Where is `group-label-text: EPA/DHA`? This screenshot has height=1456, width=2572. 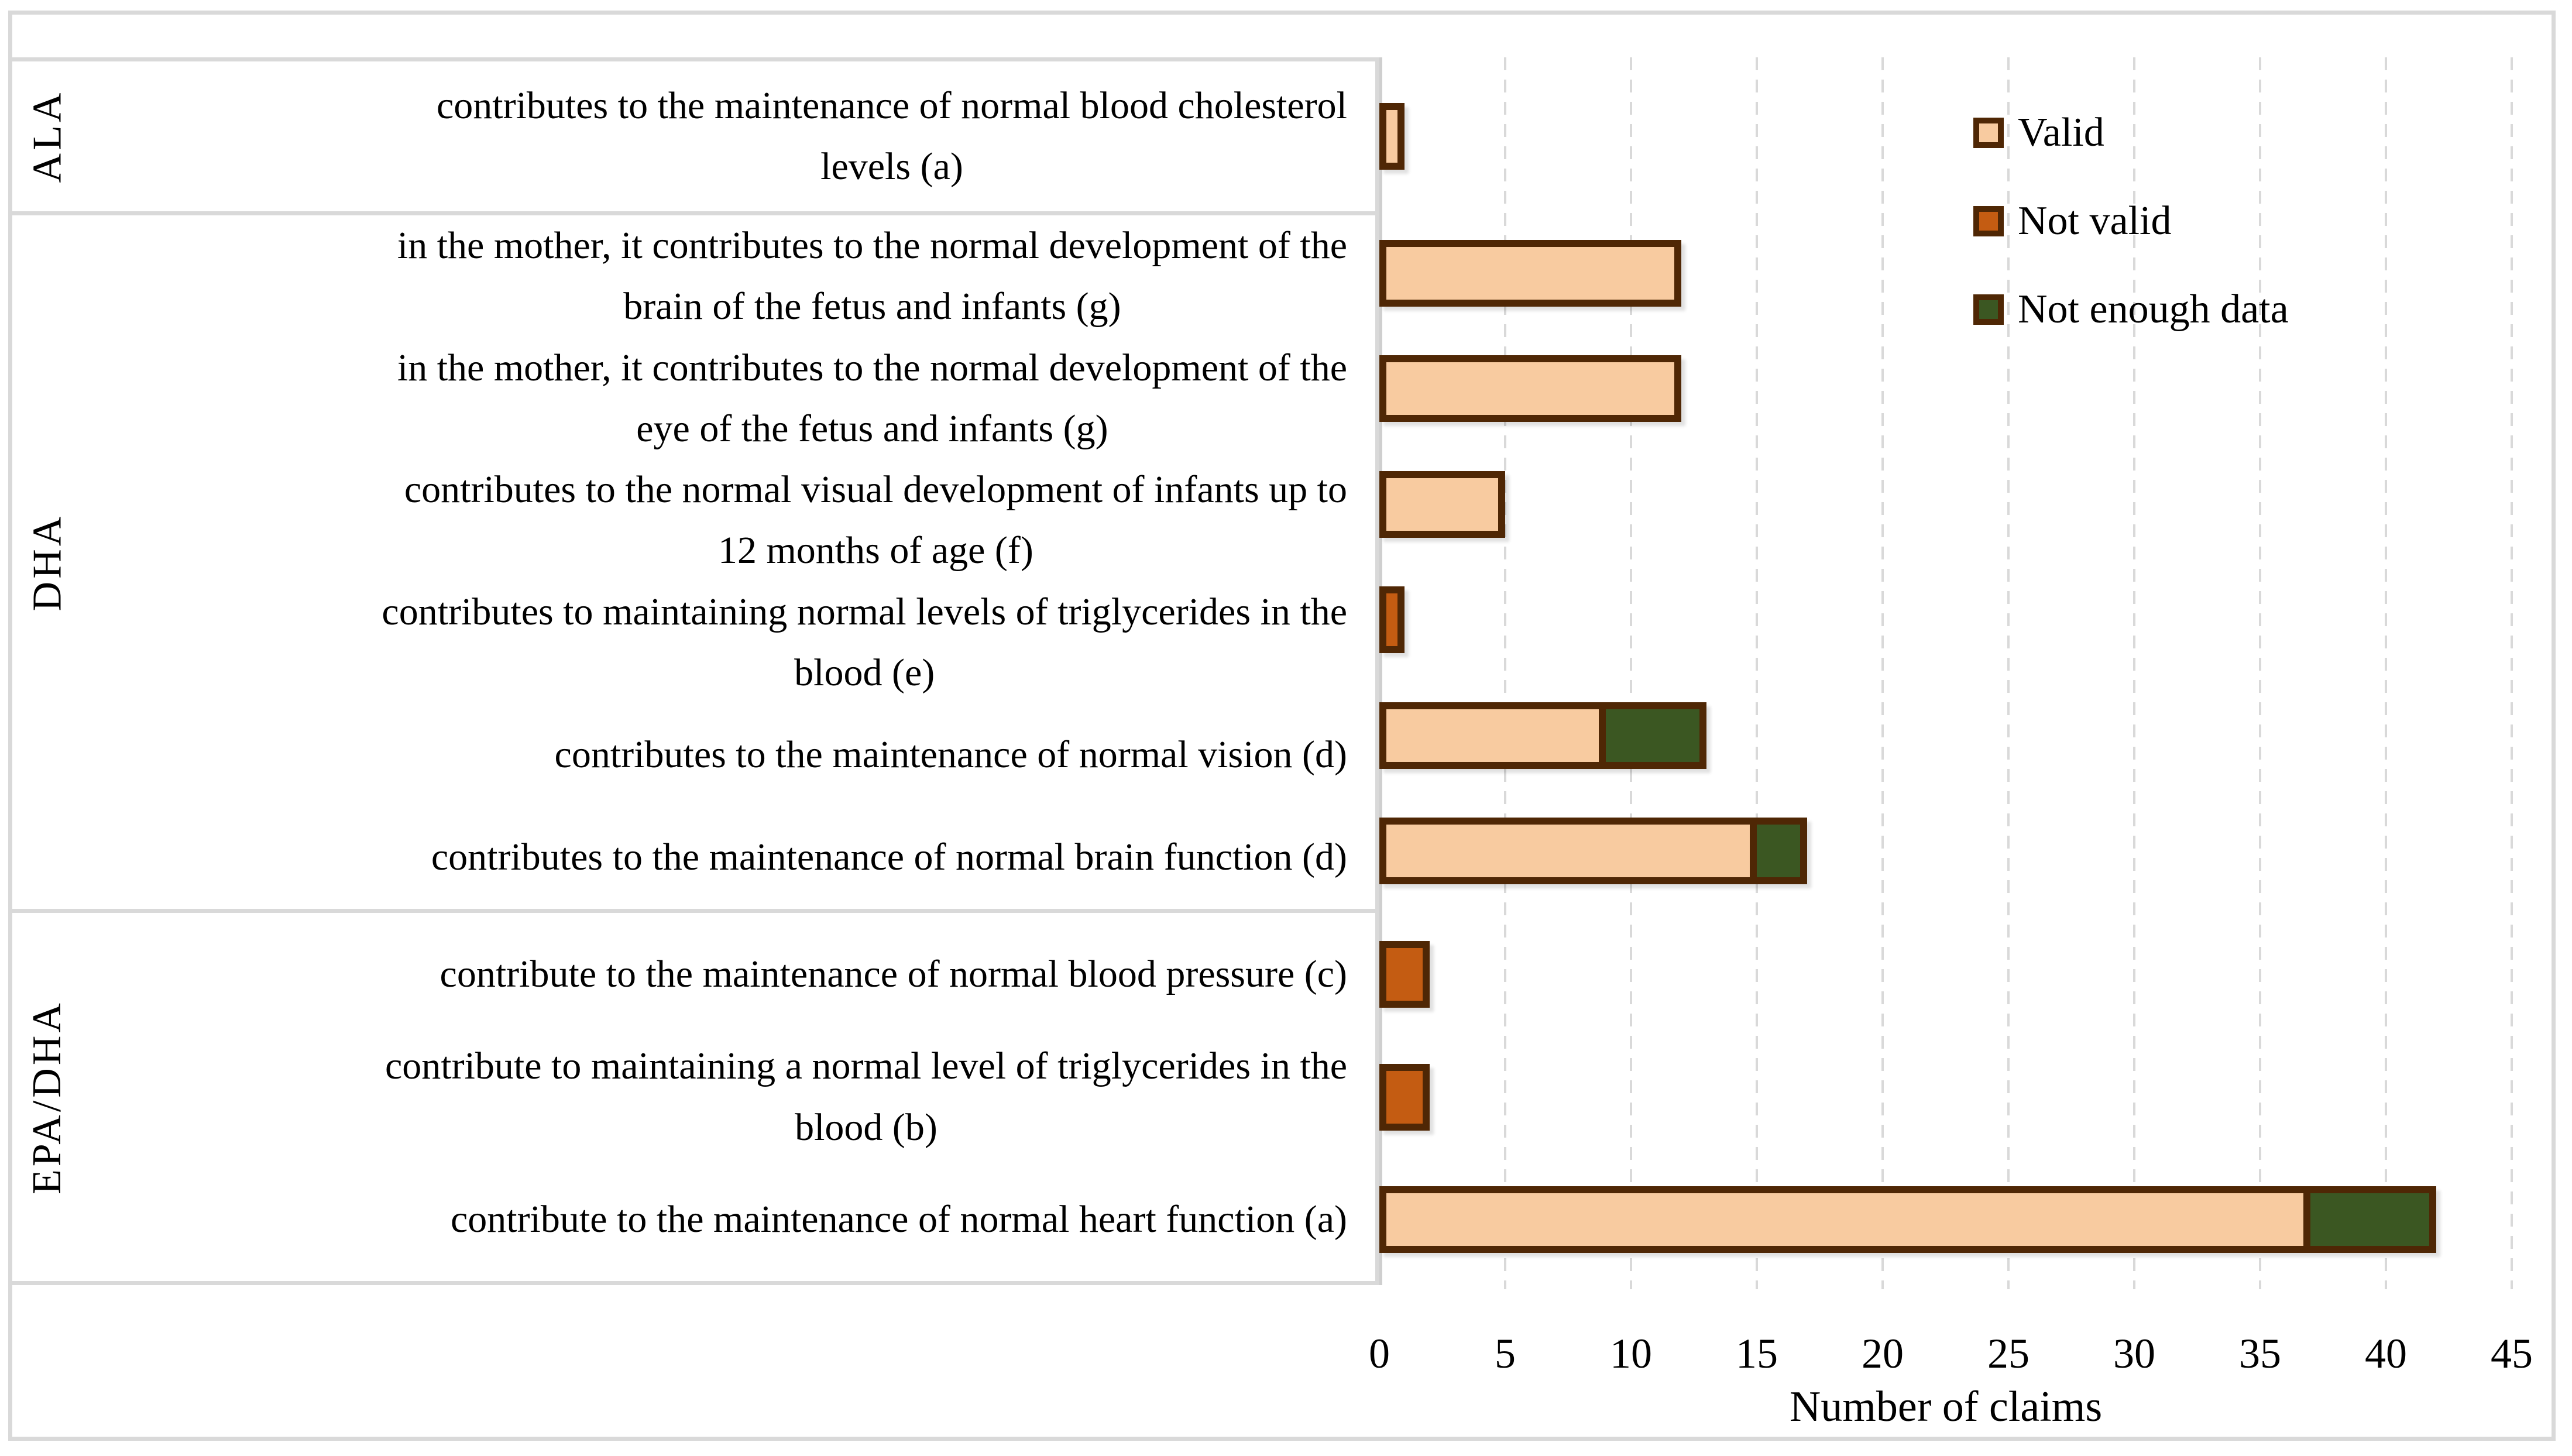 group-label-text: EPA/DHA is located at coordinates (47, 1097).